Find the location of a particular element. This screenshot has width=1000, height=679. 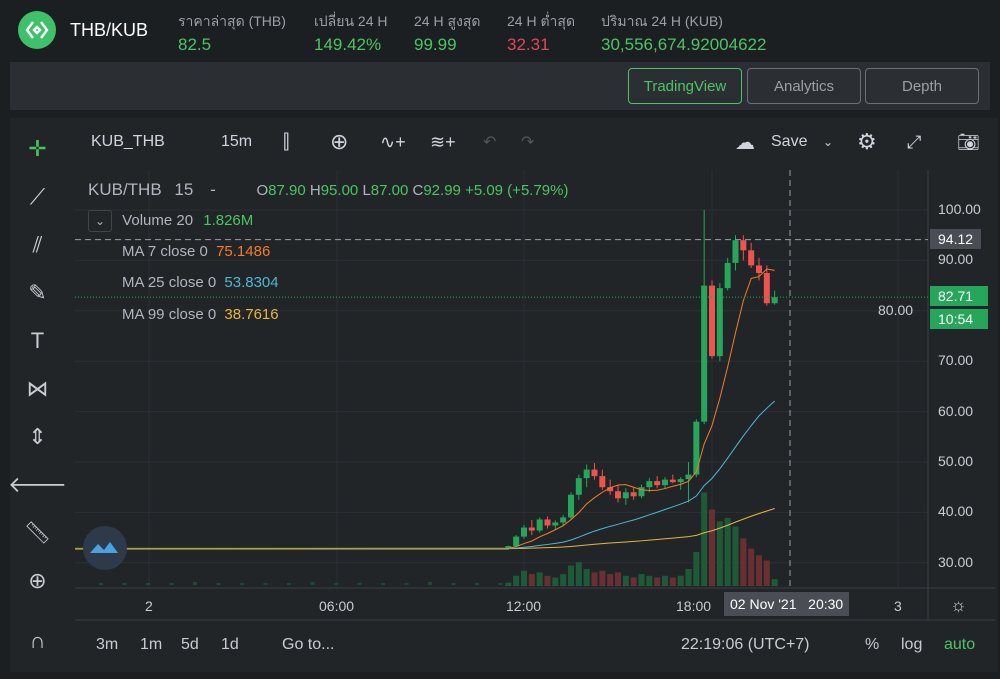

pitchfork-icon: ⫽ is located at coordinates (37, 244).